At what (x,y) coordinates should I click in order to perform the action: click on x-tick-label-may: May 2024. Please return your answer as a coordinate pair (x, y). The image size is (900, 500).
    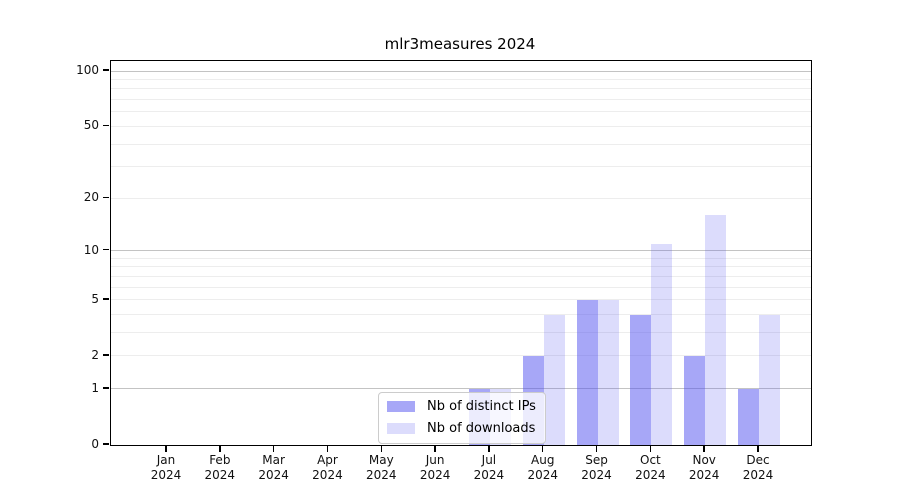
    Looking at the image, I should click on (381, 467).